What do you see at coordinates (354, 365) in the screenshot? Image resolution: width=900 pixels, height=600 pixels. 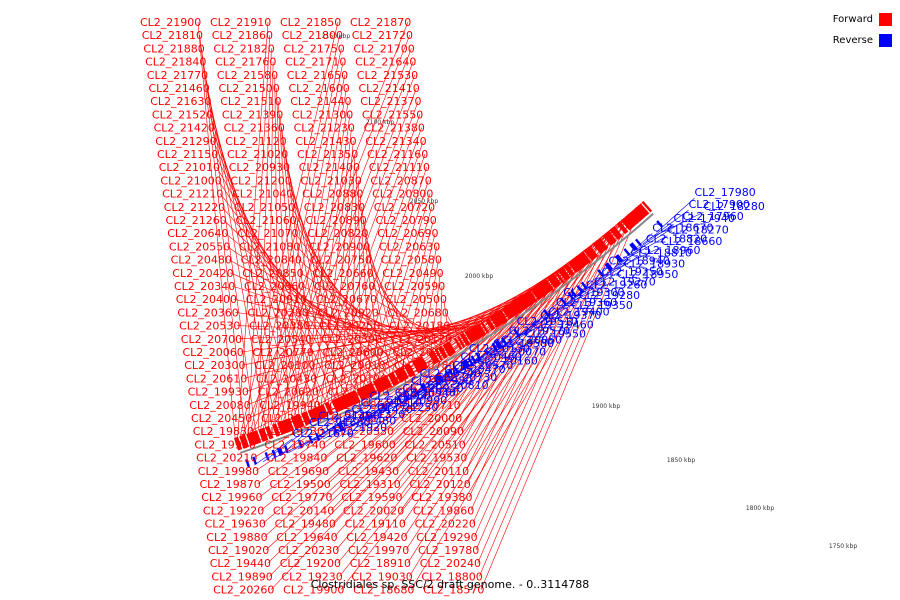 I see `forward-gene-label: CL2_20010` at bounding box center [354, 365].